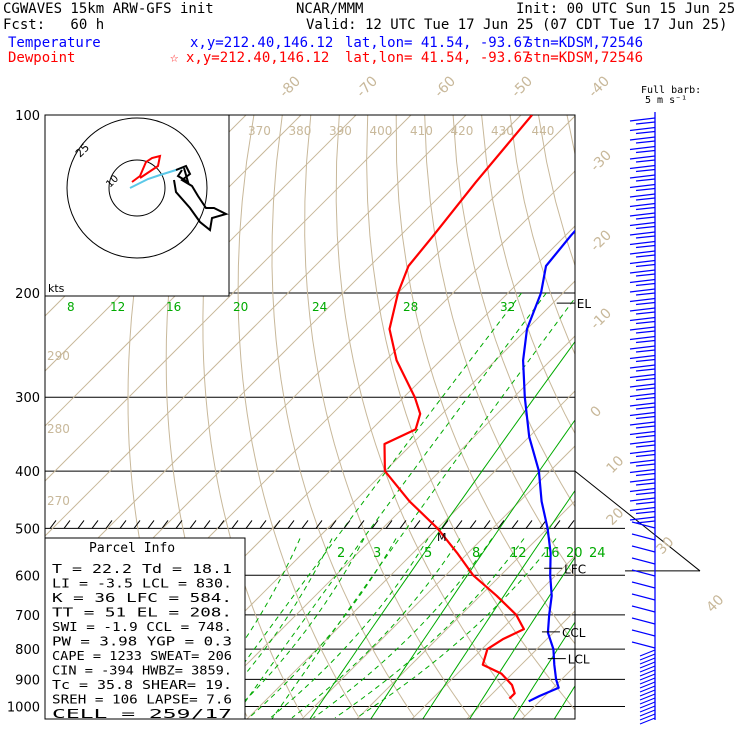 This screenshot has height=740, width=740. Describe the element at coordinates (599, 86) in the screenshot. I see `isotherm-tick-label: -40` at that location.